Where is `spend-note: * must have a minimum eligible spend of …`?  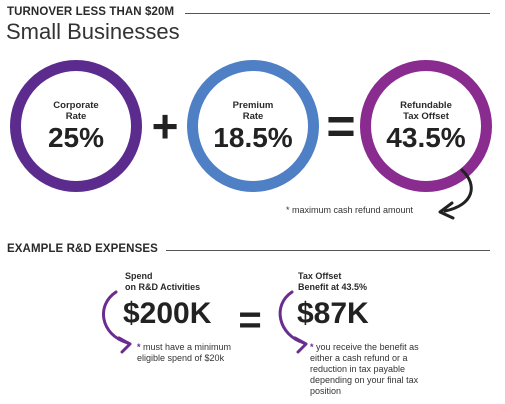
spend-note: * must have a minimum eligible spend of … is located at coordinates (184, 352).